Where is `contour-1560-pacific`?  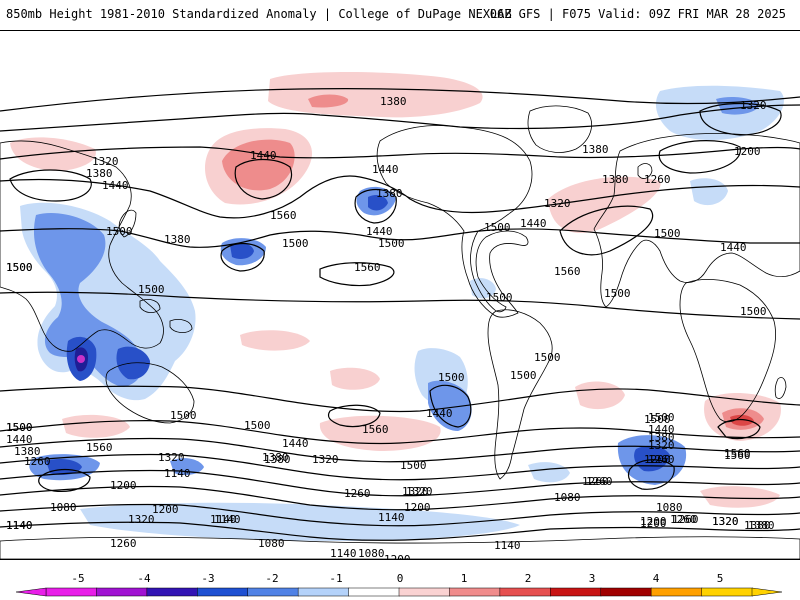
contour-1560-pacific is located at coordinates (357, 274).